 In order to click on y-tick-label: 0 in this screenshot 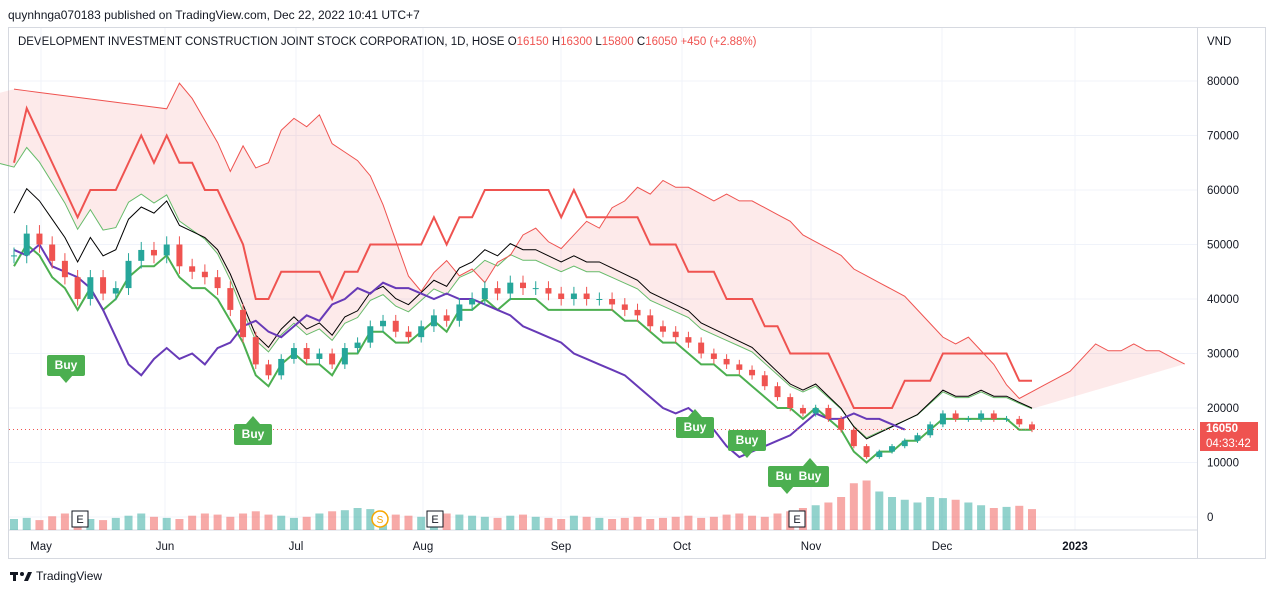, I will do `click(1210, 518)`.